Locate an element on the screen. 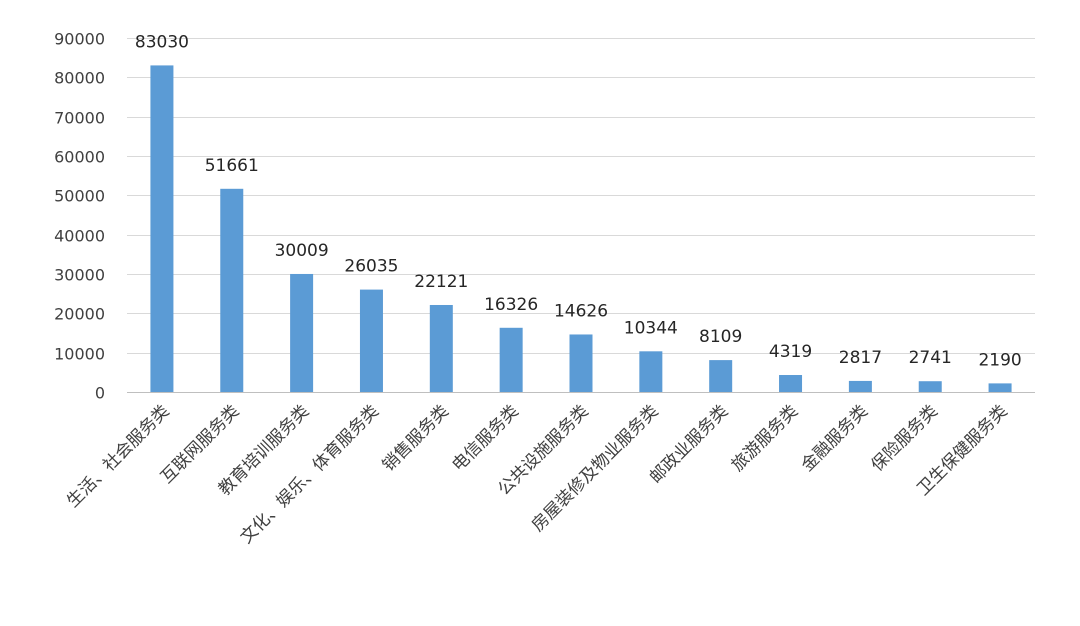 This screenshot has height=626, width=1080. y-tick-label: 20000 is located at coordinates (79, 314).